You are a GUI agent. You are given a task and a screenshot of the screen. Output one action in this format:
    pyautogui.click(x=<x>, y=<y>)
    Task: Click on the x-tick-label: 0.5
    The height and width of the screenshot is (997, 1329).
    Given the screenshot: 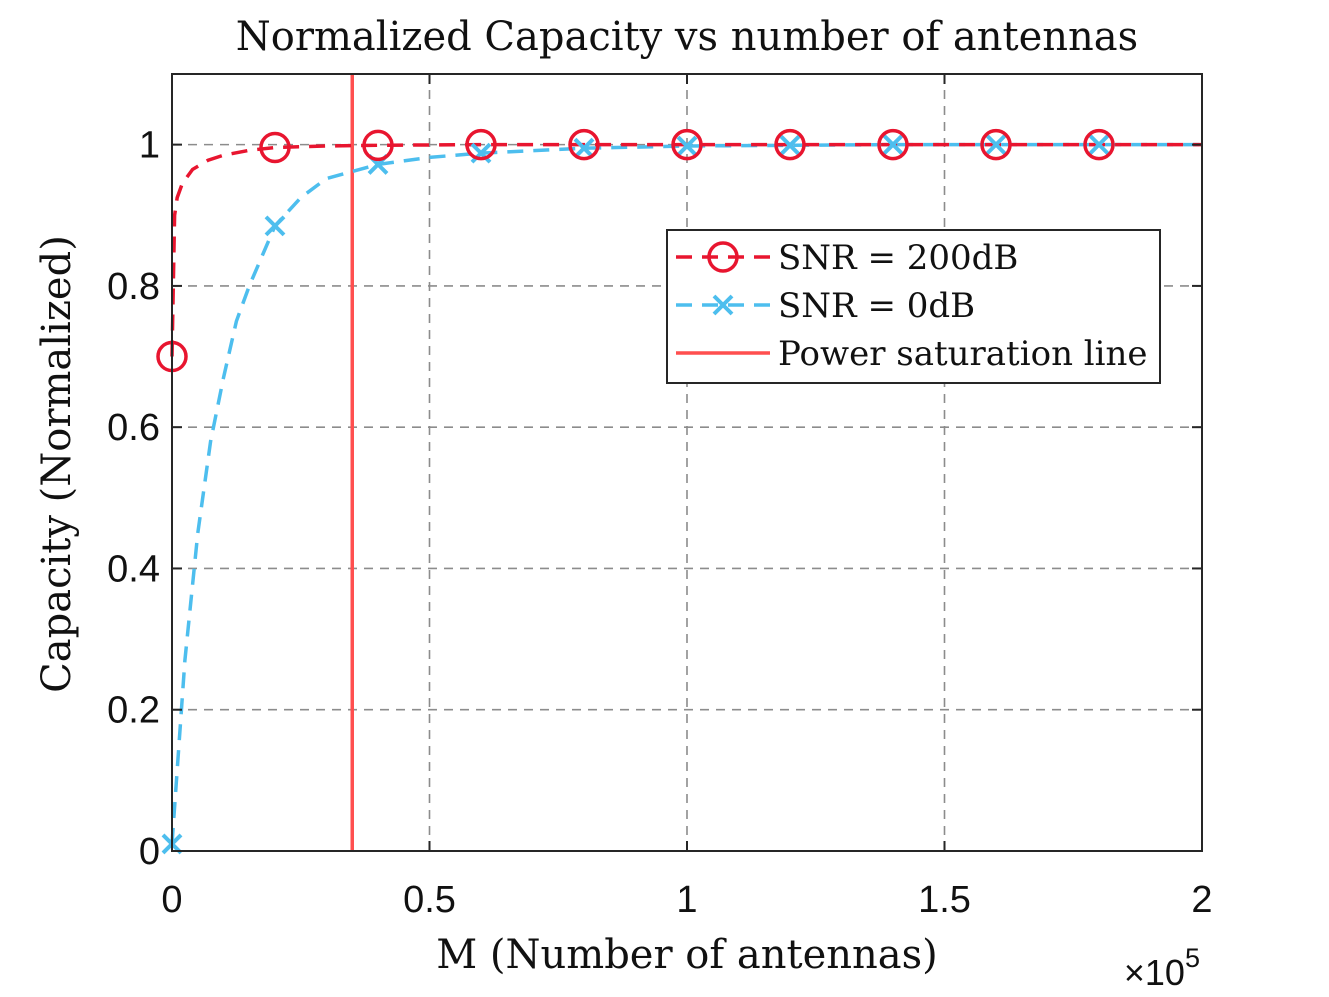 What is the action you would take?
    pyautogui.click(x=429, y=900)
    